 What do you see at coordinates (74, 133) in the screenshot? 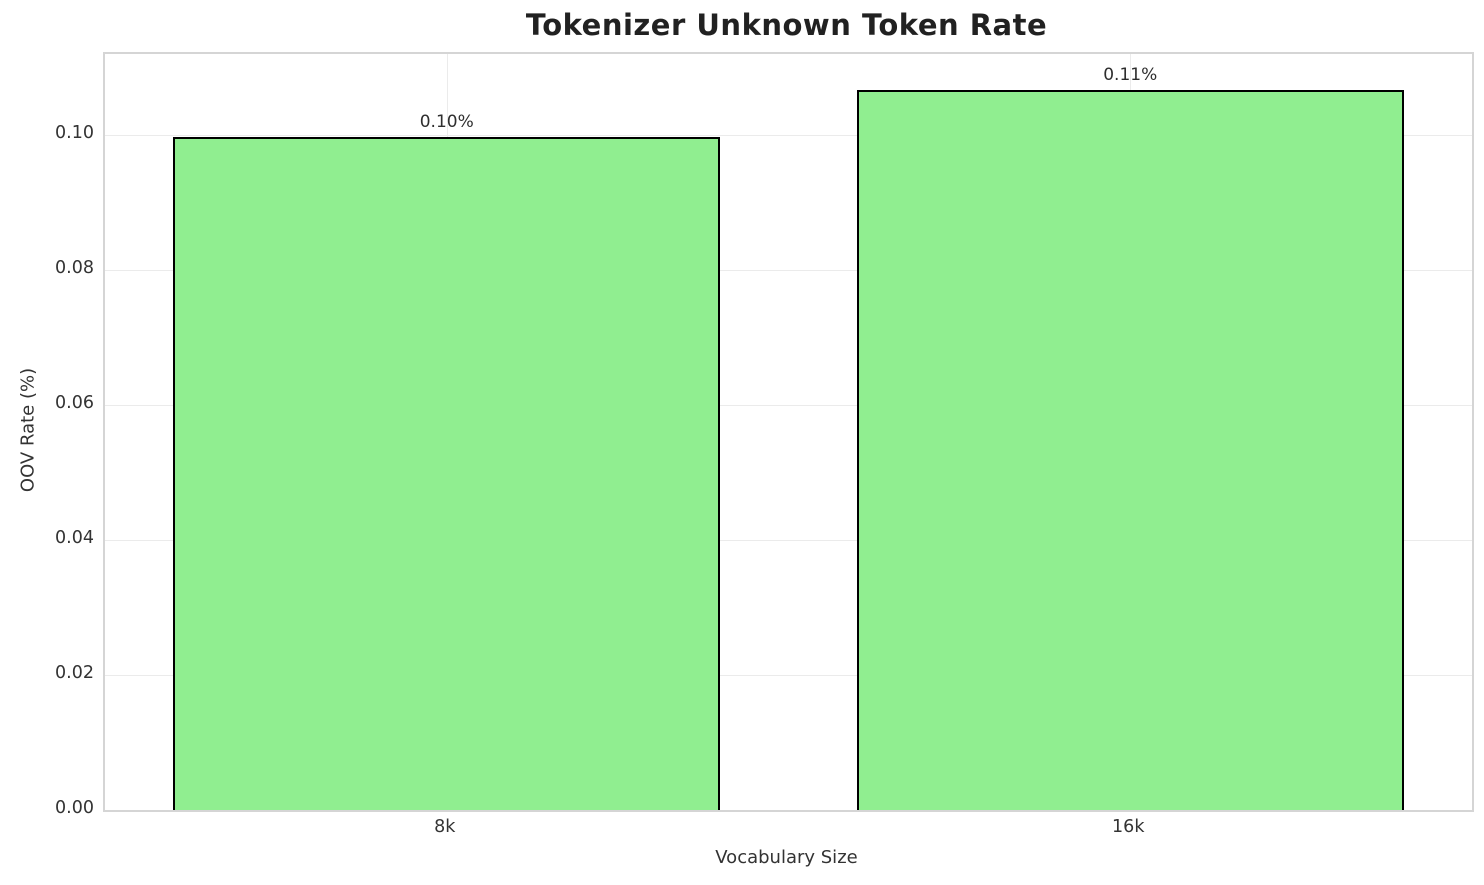
I see `y-tick-label: 0.10` at bounding box center [74, 133].